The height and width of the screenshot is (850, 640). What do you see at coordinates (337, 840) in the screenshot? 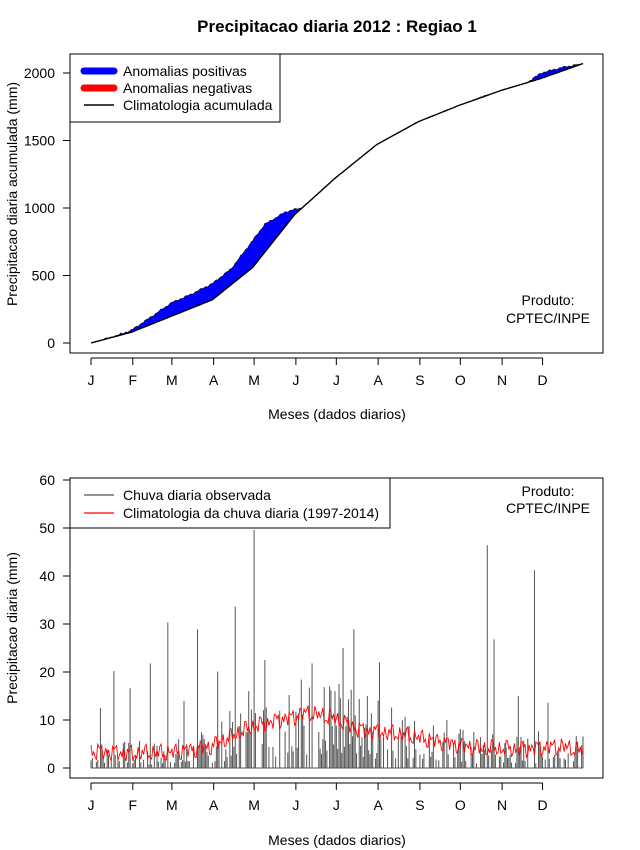
I see `daily-x-axis-label: Meses (dados diarios)` at bounding box center [337, 840].